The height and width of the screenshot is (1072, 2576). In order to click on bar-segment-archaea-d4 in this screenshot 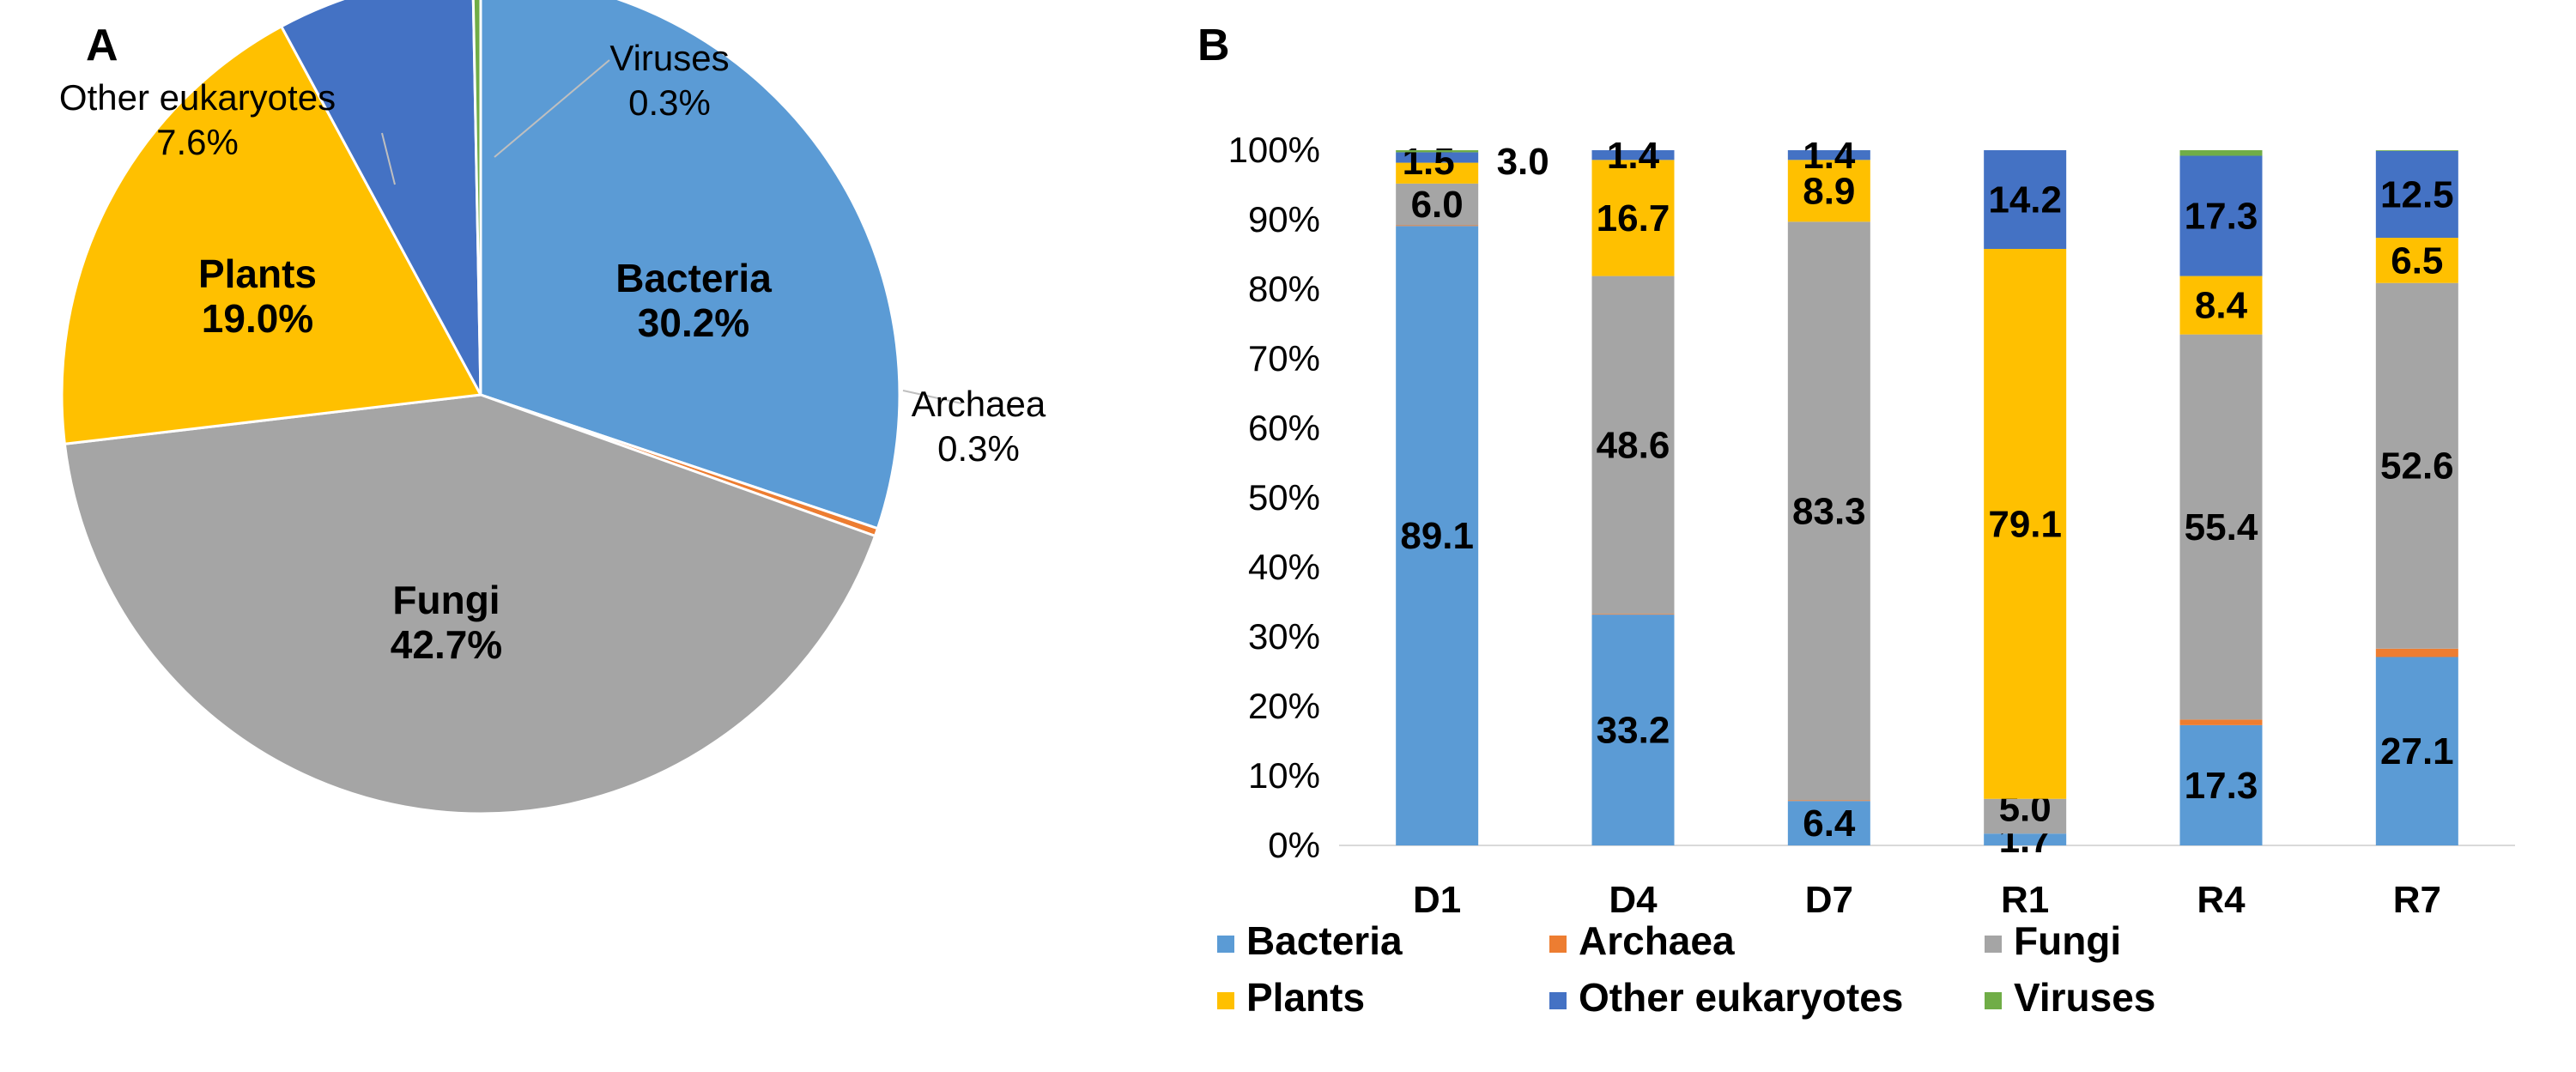, I will do `click(1633, 615)`.